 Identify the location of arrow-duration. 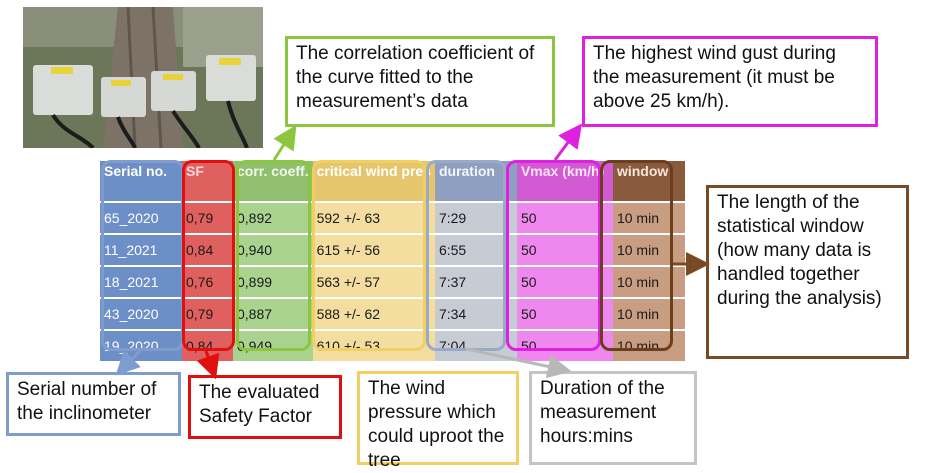
(518, 363).